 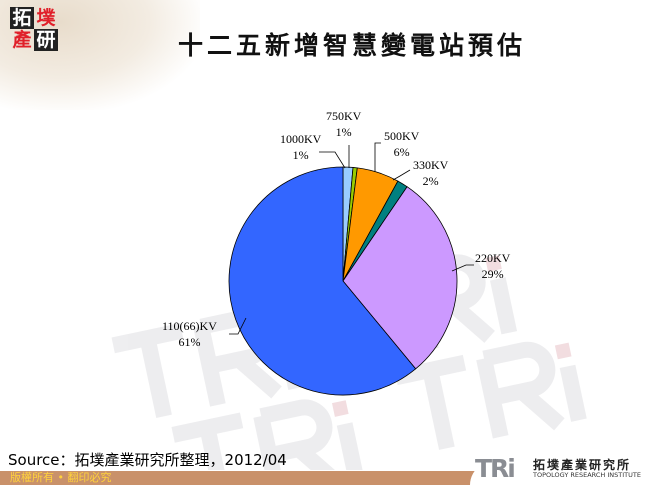 I want to click on tri-logo-letters: TRi, so click(x=495, y=468).